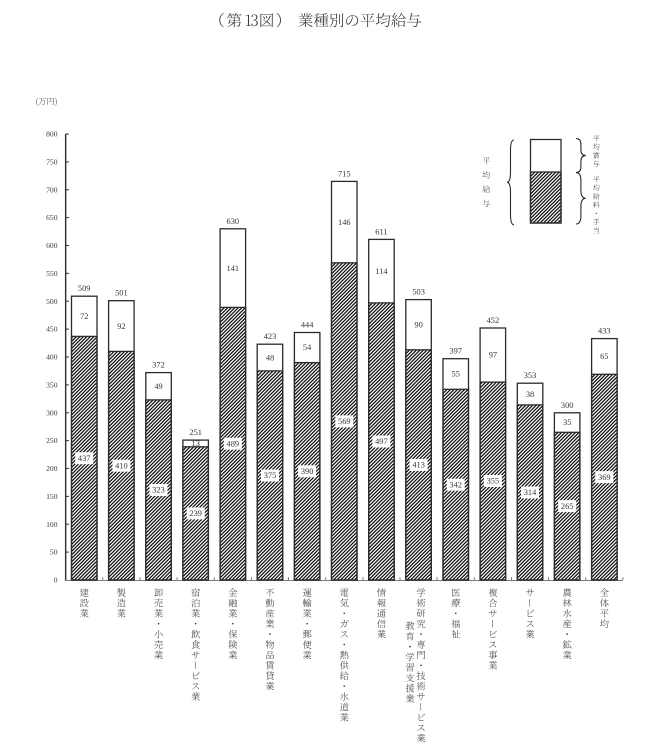 The height and width of the screenshot is (750, 646). I want to click on svg-text: 250, so click(52, 440).